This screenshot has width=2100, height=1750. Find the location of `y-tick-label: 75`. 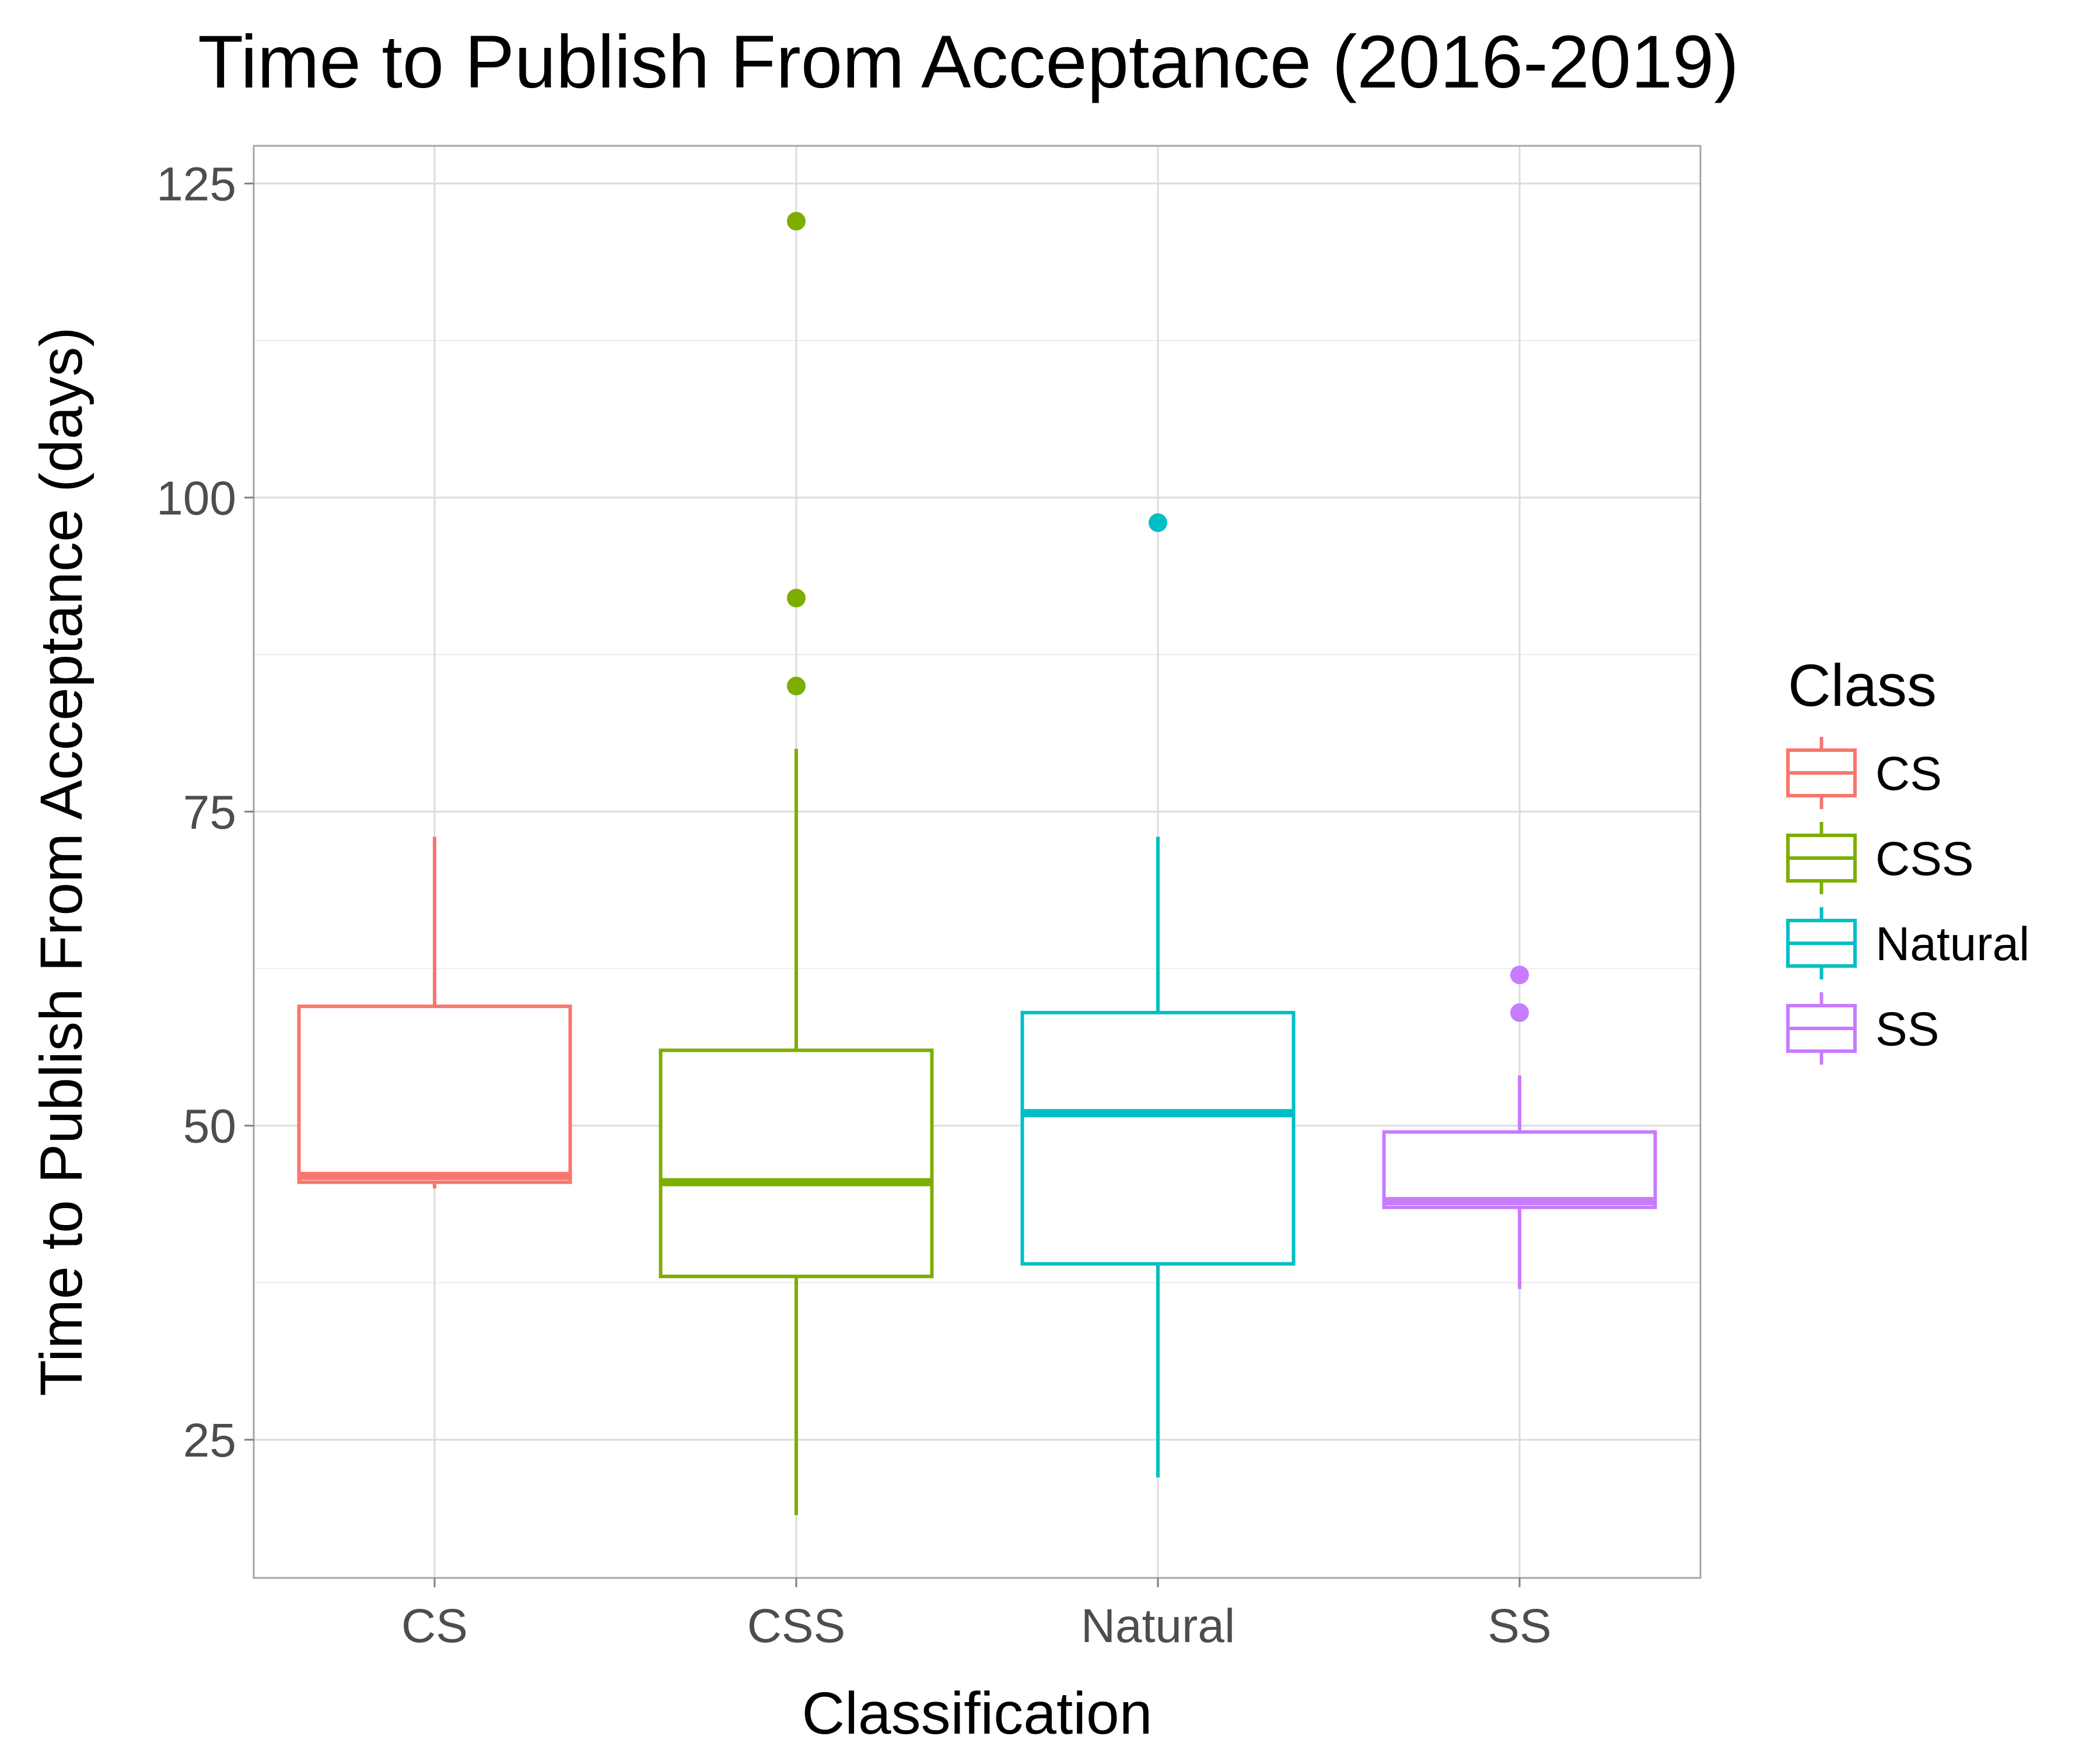

y-tick-label: 75 is located at coordinates (209, 813).